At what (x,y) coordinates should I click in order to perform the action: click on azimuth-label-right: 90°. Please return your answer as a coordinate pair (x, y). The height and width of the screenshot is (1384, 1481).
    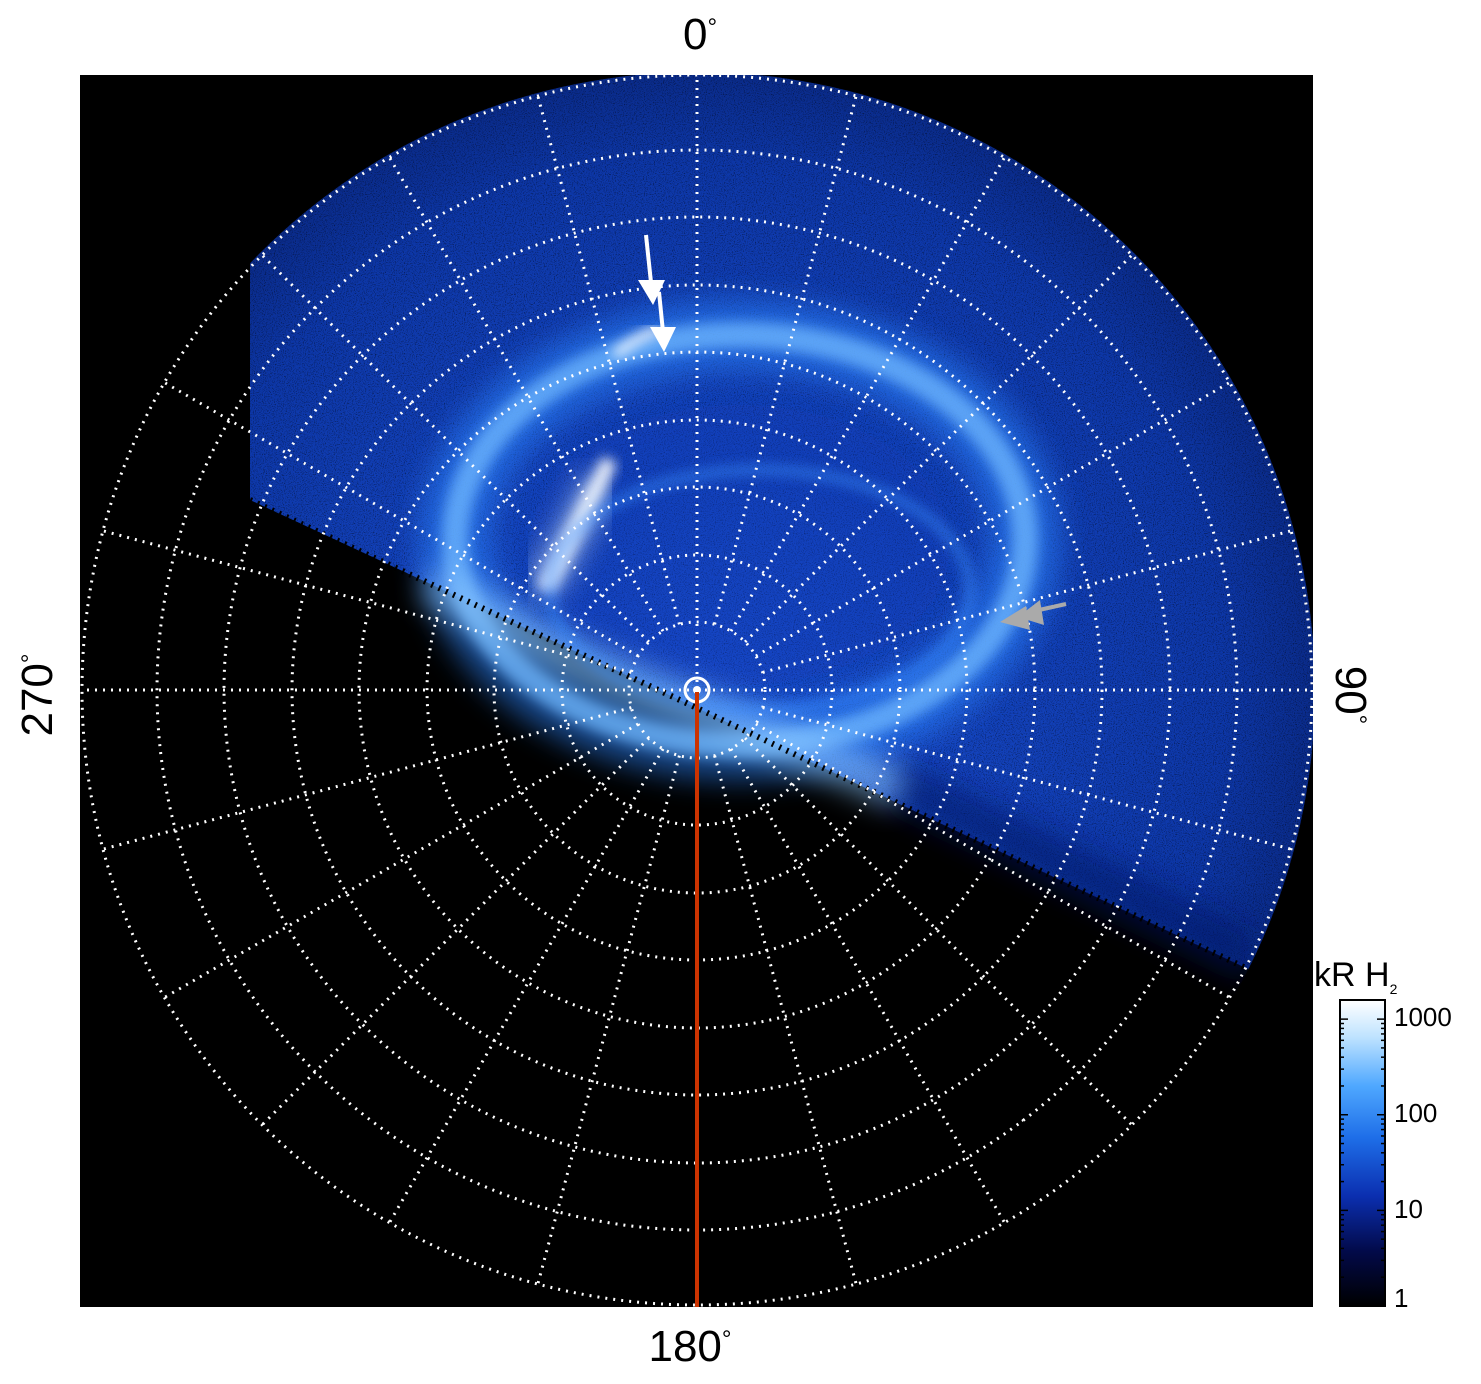
    Looking at the image, I should click on (1350, 695).